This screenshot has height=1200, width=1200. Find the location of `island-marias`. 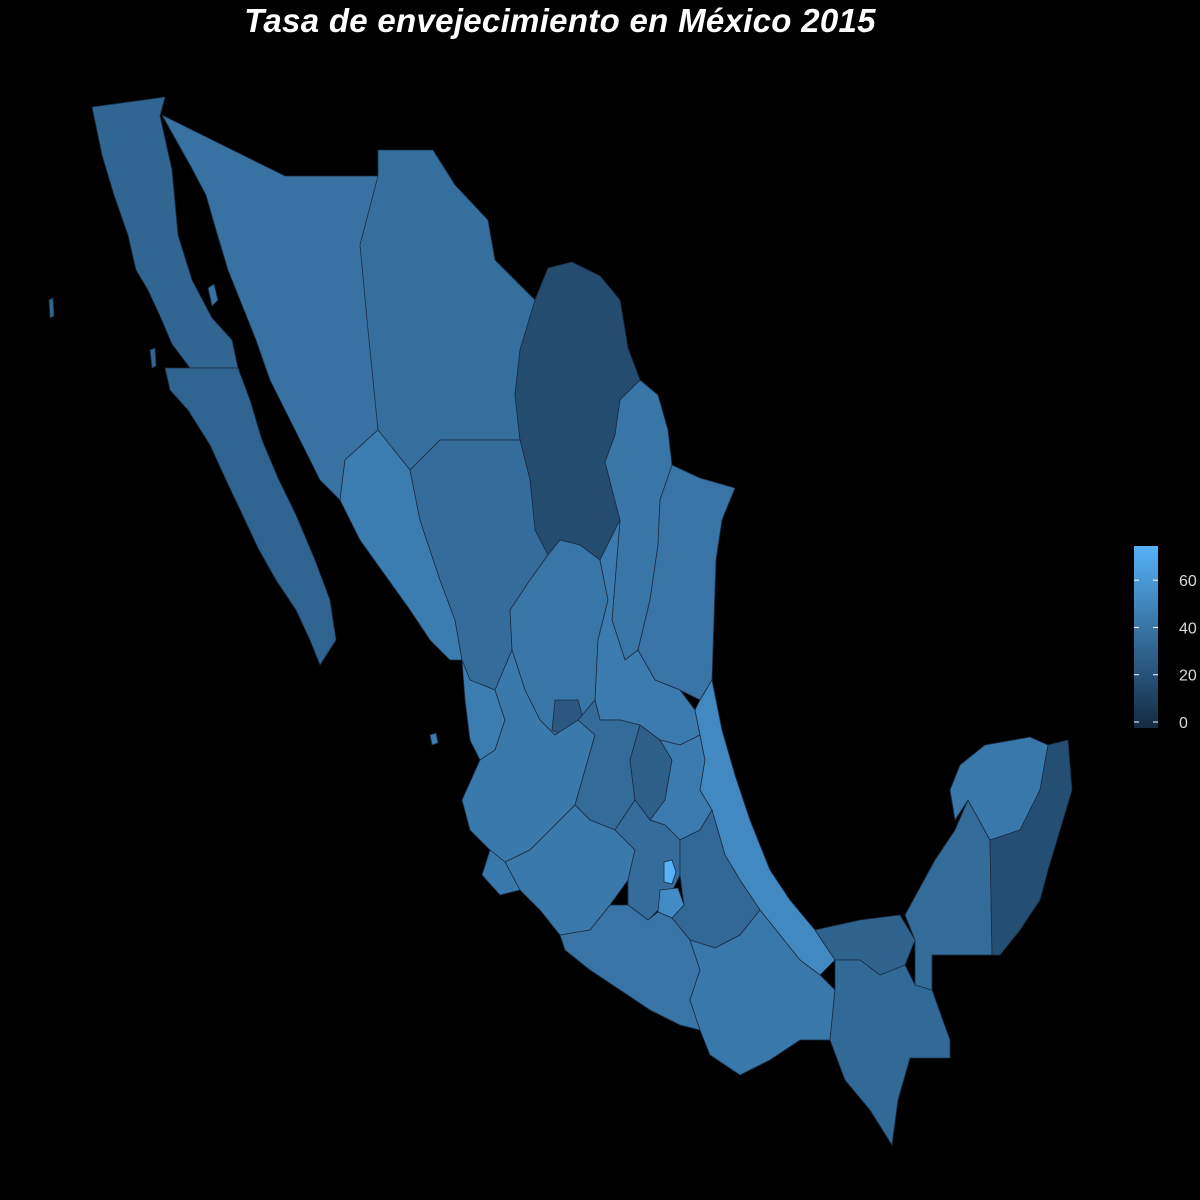

island-marias is located at coordinates (434, 739).